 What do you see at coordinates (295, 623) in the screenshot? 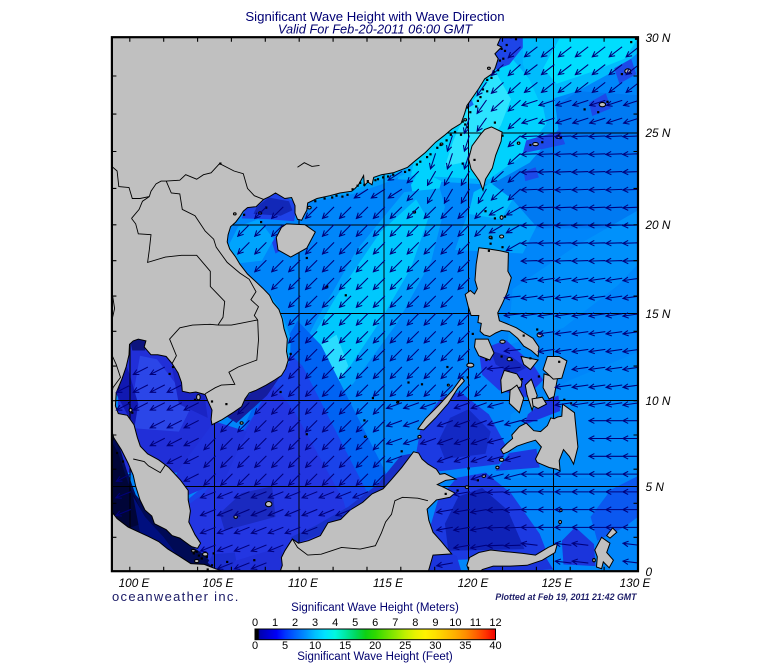
I see `svg-text: 2` at bounding box center [295, 623].